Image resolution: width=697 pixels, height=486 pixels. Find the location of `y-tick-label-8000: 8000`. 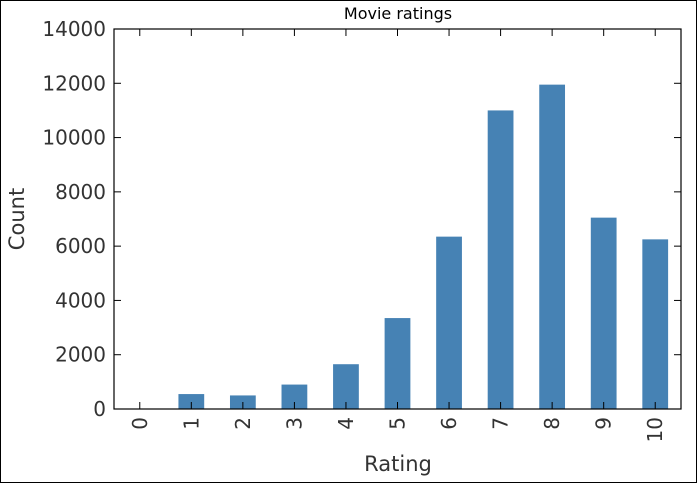

y-tick-label-8000: 8000 is located at coordinates (80, 192).